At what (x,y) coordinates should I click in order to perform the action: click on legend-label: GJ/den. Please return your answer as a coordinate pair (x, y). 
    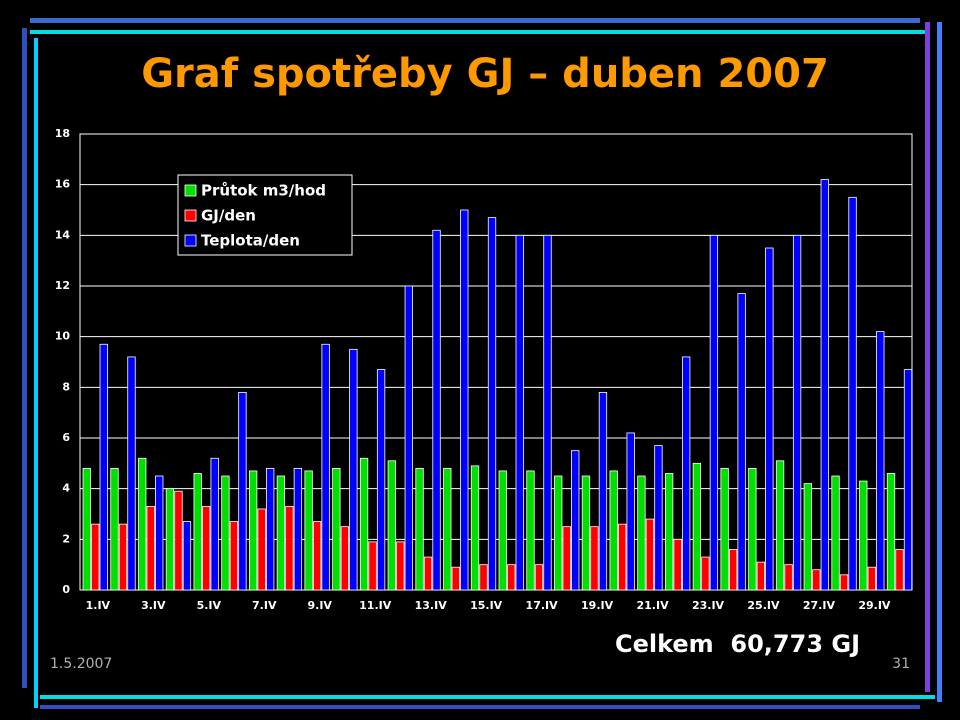
    Looking at the image, I should click on (228, 216).